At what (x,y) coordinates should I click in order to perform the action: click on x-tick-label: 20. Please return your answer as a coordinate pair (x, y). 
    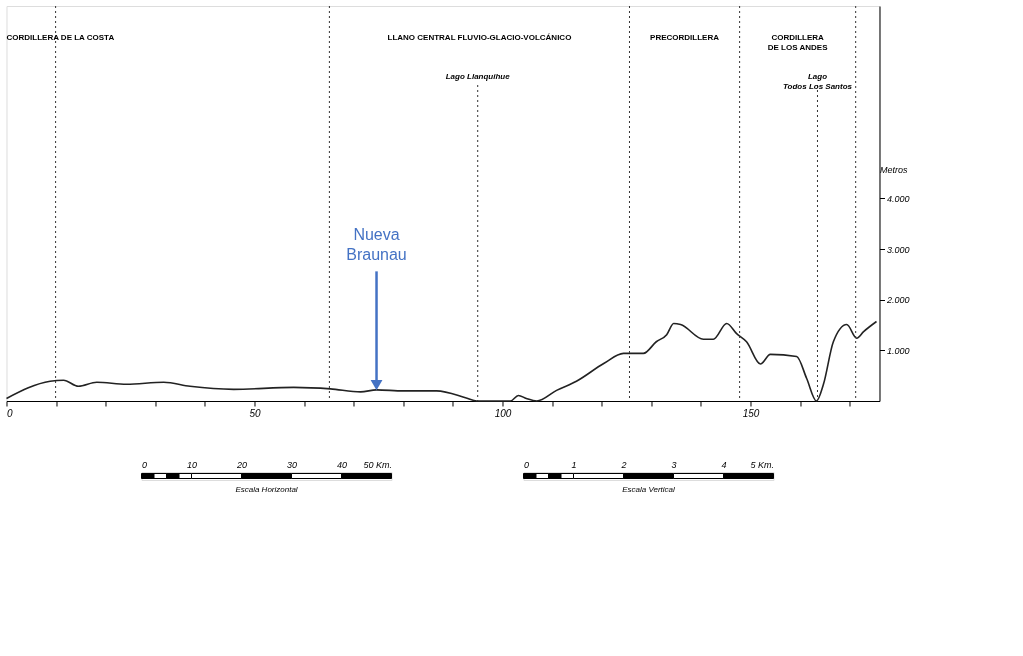
    Looking at the image, I should click on (241, 464).